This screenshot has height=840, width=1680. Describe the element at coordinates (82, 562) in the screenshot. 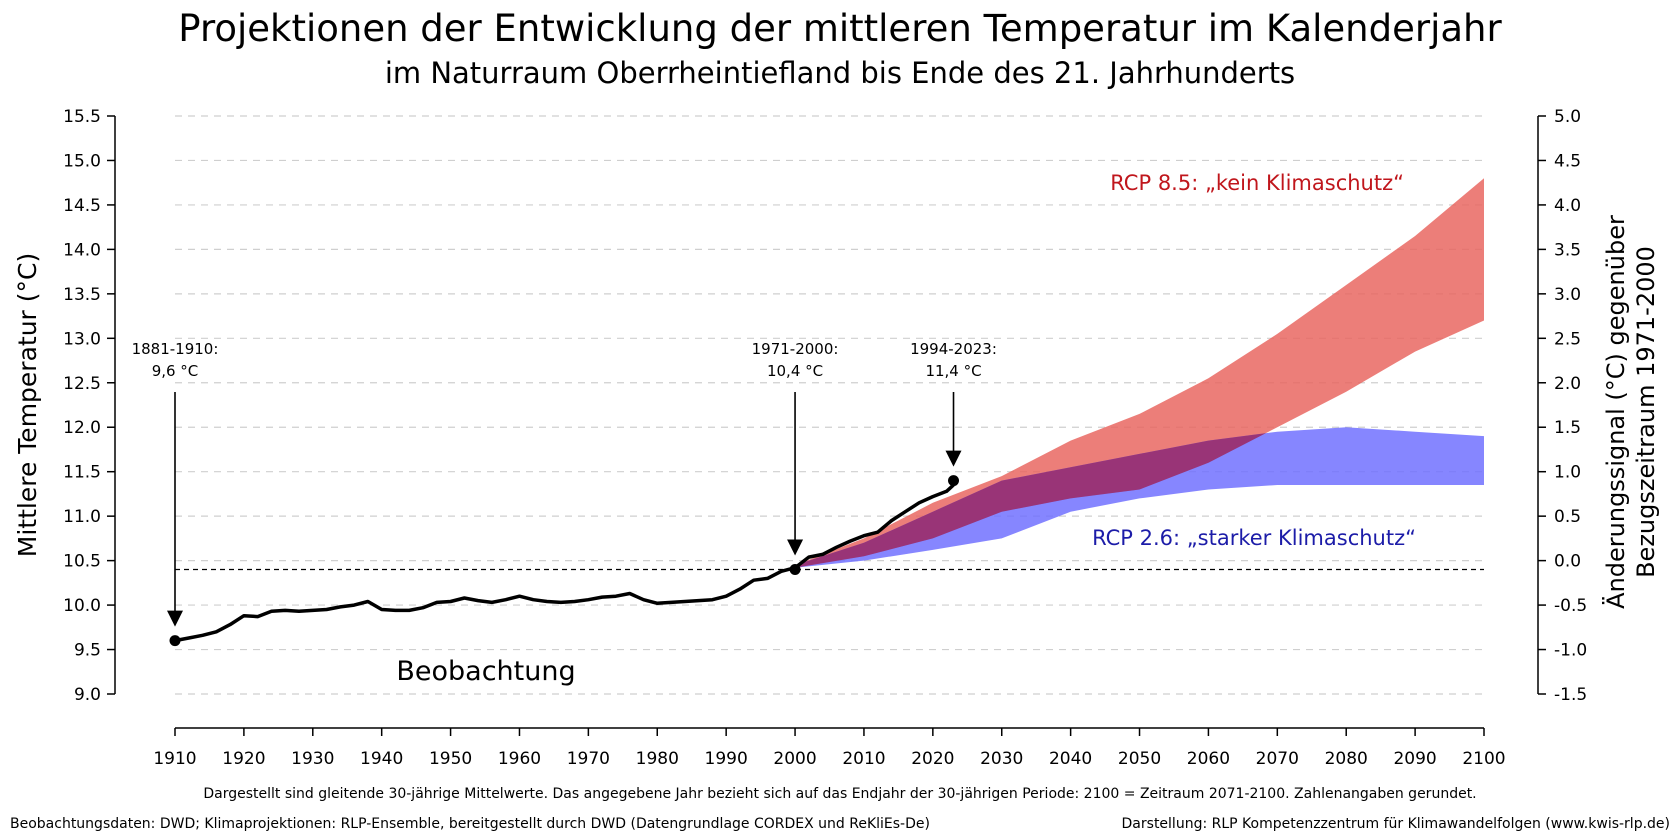

I see `y-tick-label: 10.5` at that location.